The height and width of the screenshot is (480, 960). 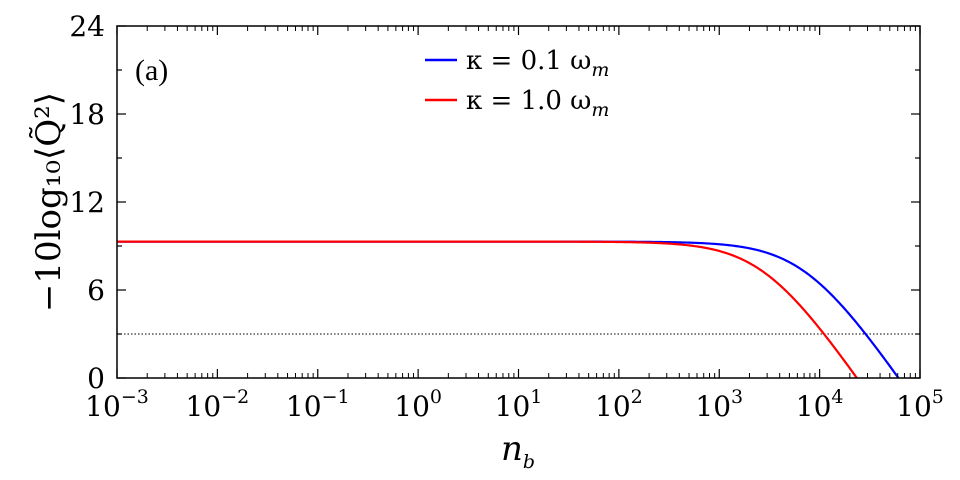 I want to click on x-axis-label: nb, so click(x=518, y=451).